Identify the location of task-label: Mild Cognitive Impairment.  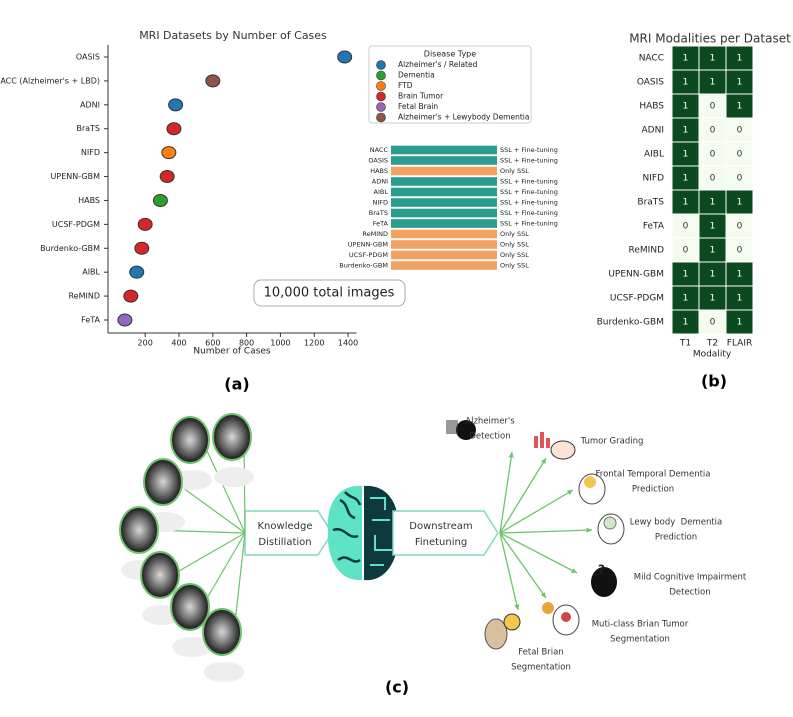
(690, 578).